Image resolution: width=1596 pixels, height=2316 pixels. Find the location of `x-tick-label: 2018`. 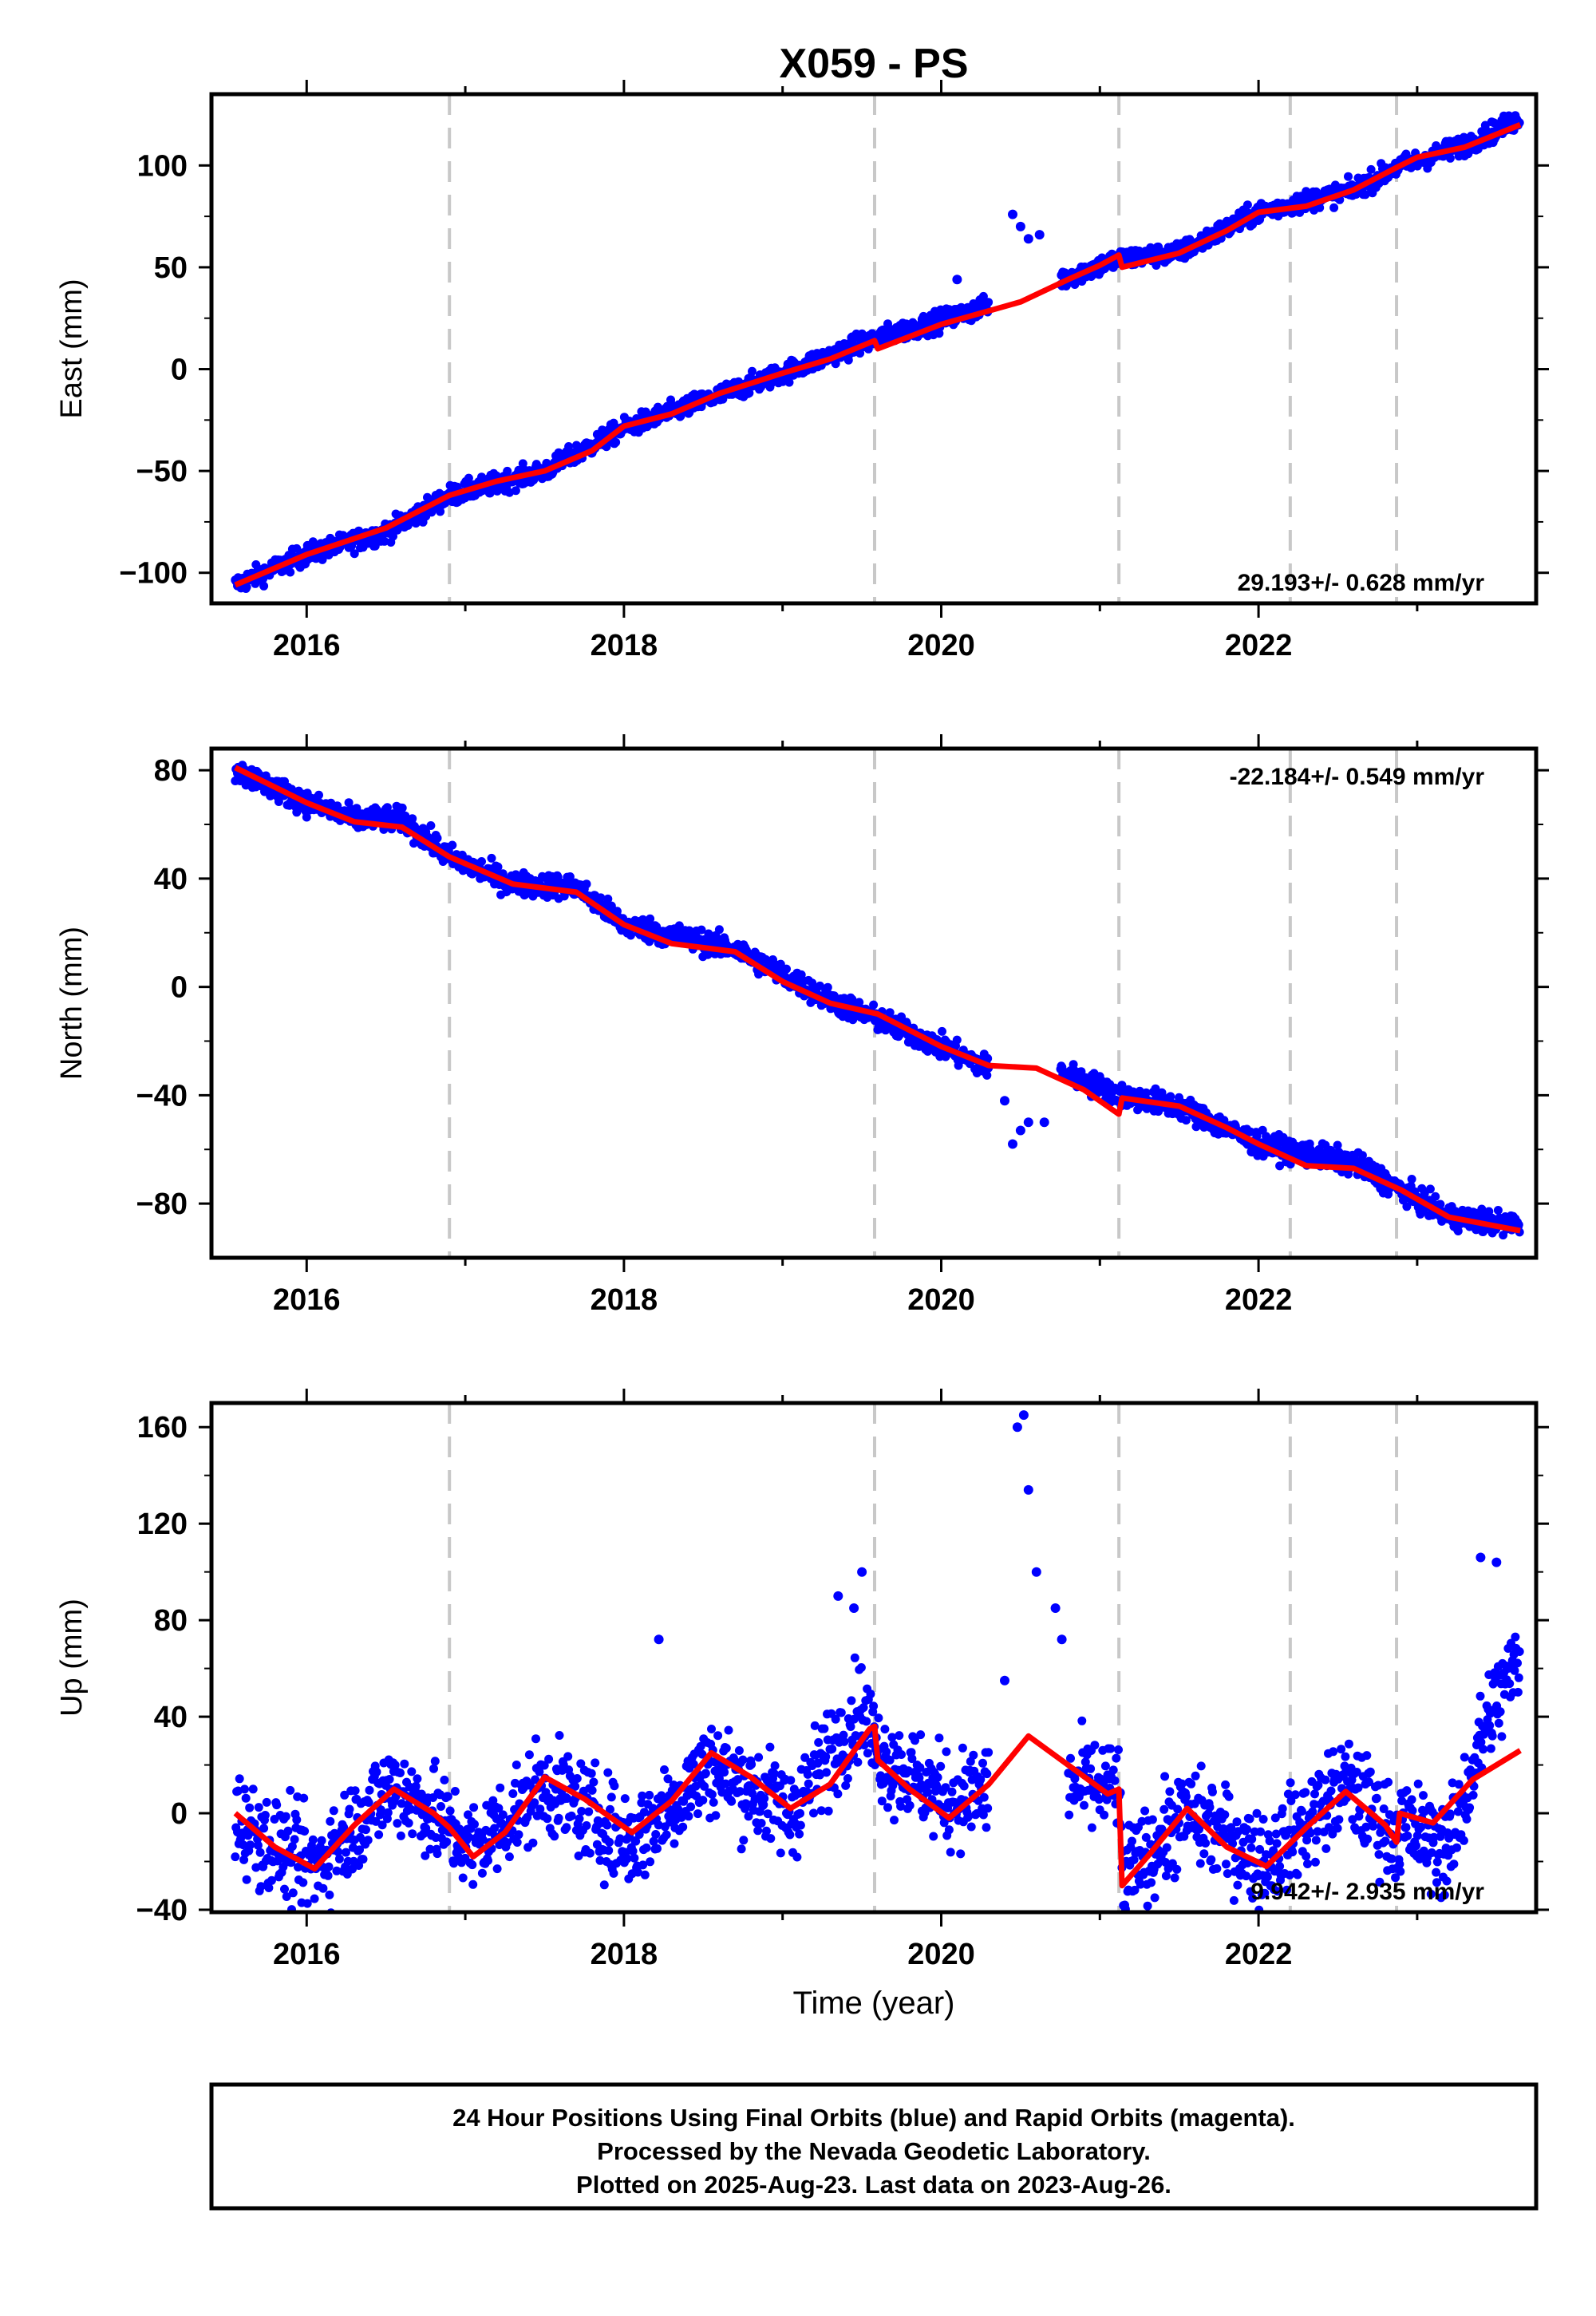

x-tick-label: 2018 is located at coordinates (624, 645).